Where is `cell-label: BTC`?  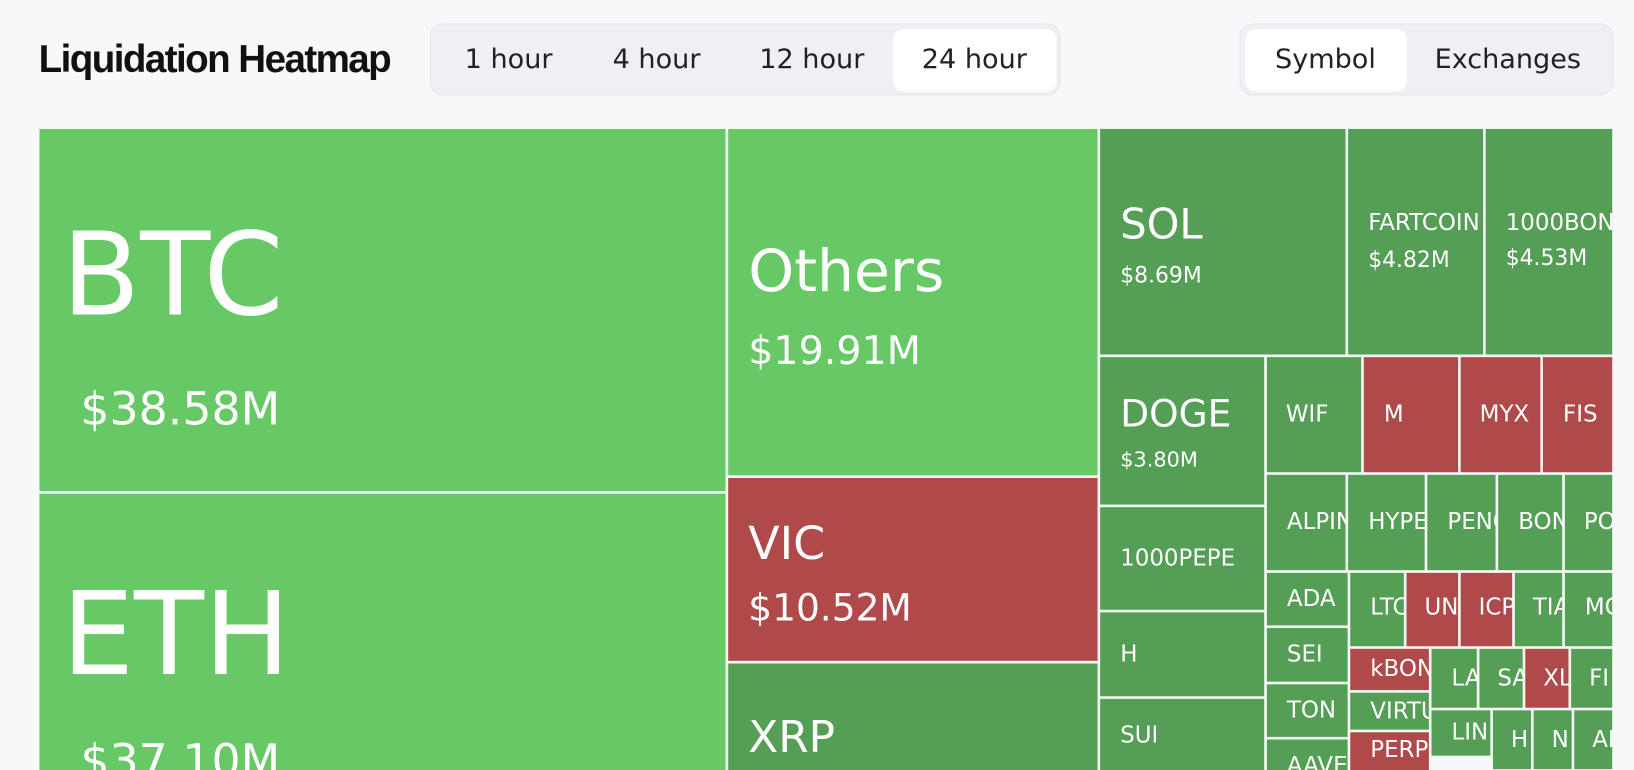 cell-label: BTC is located at coordinates (173, 276).